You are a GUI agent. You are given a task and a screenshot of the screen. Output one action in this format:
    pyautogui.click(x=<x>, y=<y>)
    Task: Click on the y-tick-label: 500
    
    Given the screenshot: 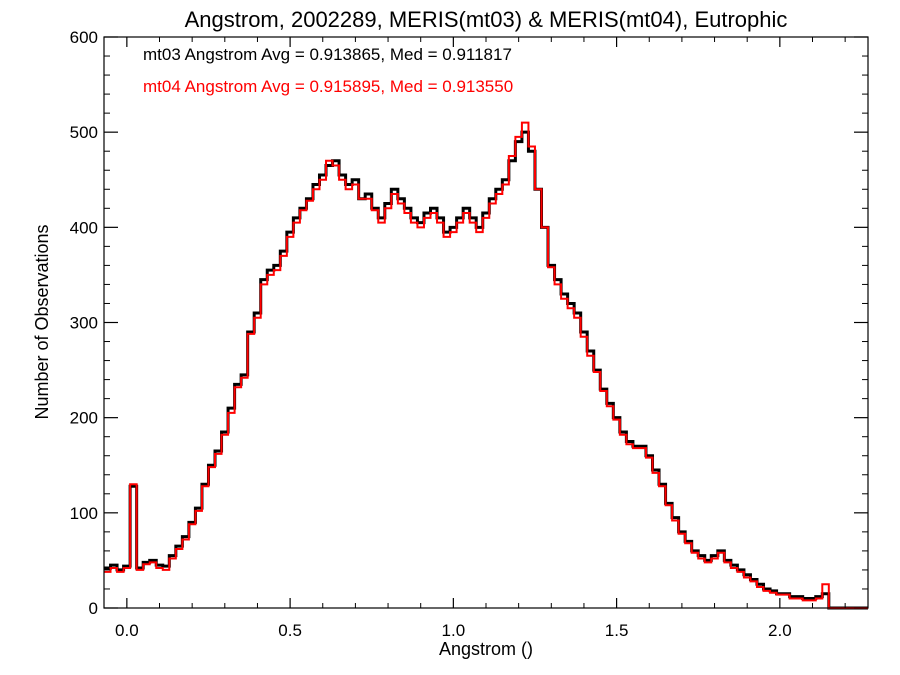 What is the action you would take?
    pyautogui.click(x=84, y=132)
    